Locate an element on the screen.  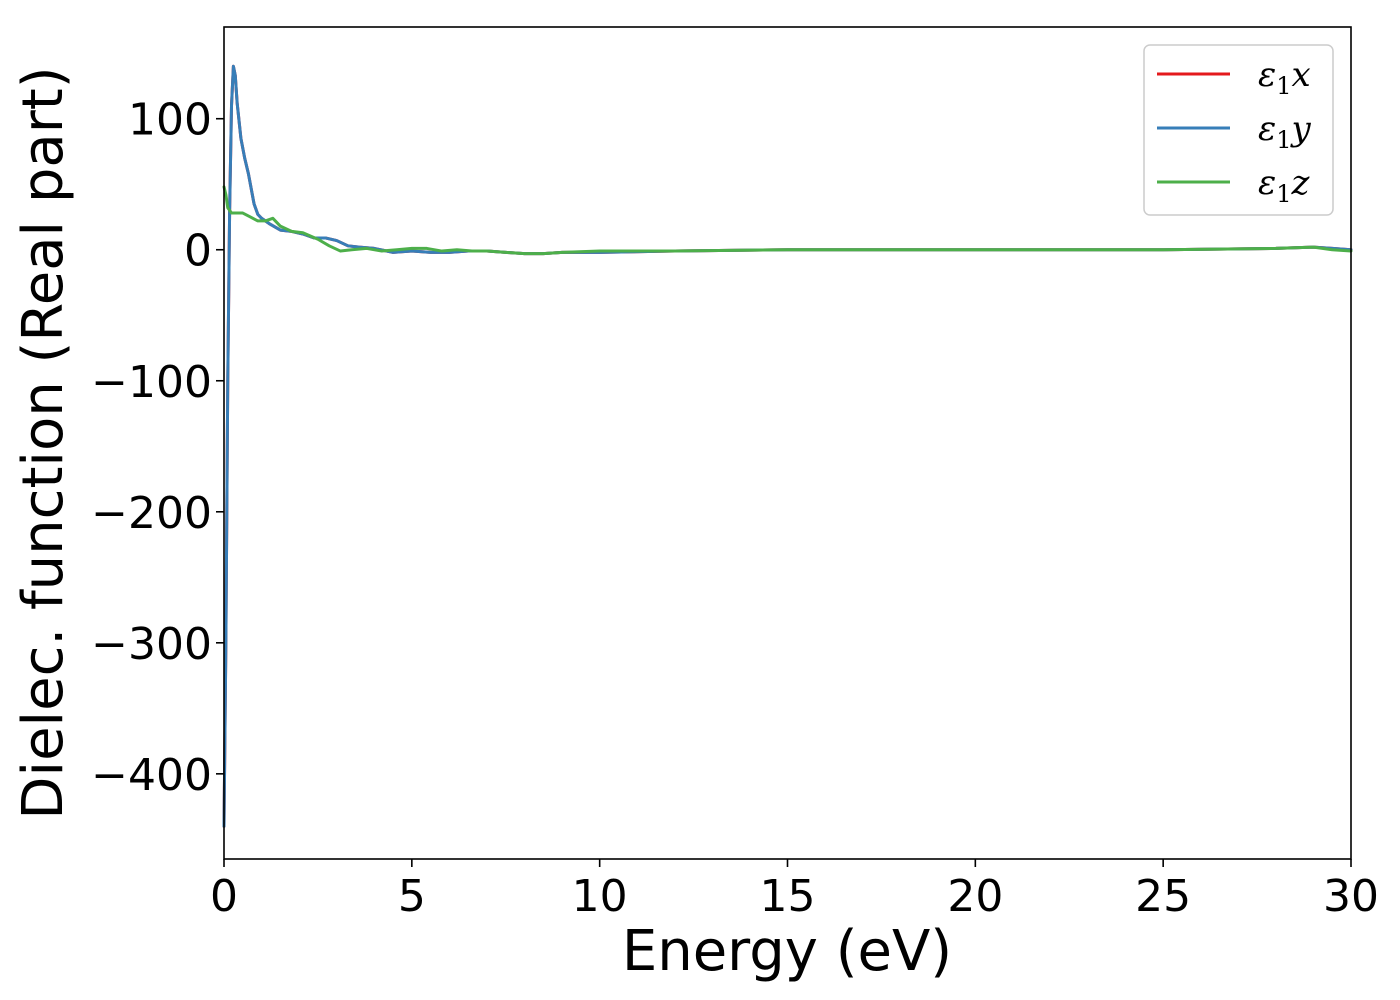
x-axis: 0 5 10 15 20 25 30 is located at coordinates (794, 890).